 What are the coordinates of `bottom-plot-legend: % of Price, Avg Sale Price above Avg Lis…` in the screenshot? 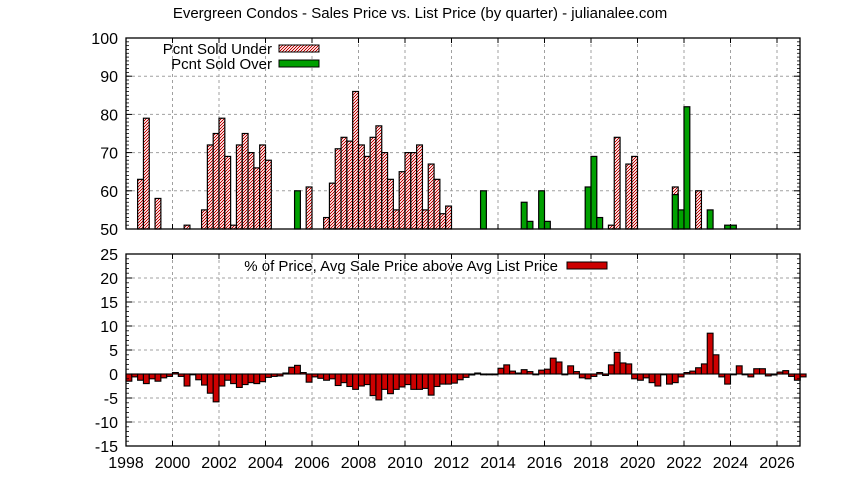 It's located at (426, 266).